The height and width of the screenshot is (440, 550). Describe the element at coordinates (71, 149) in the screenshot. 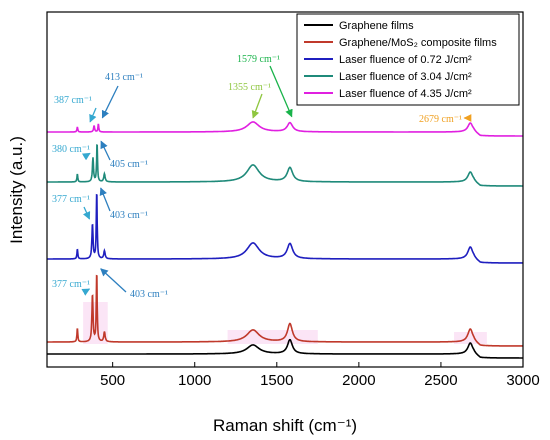

I see `annotation-label: 380 cm⁻¹` at that location.